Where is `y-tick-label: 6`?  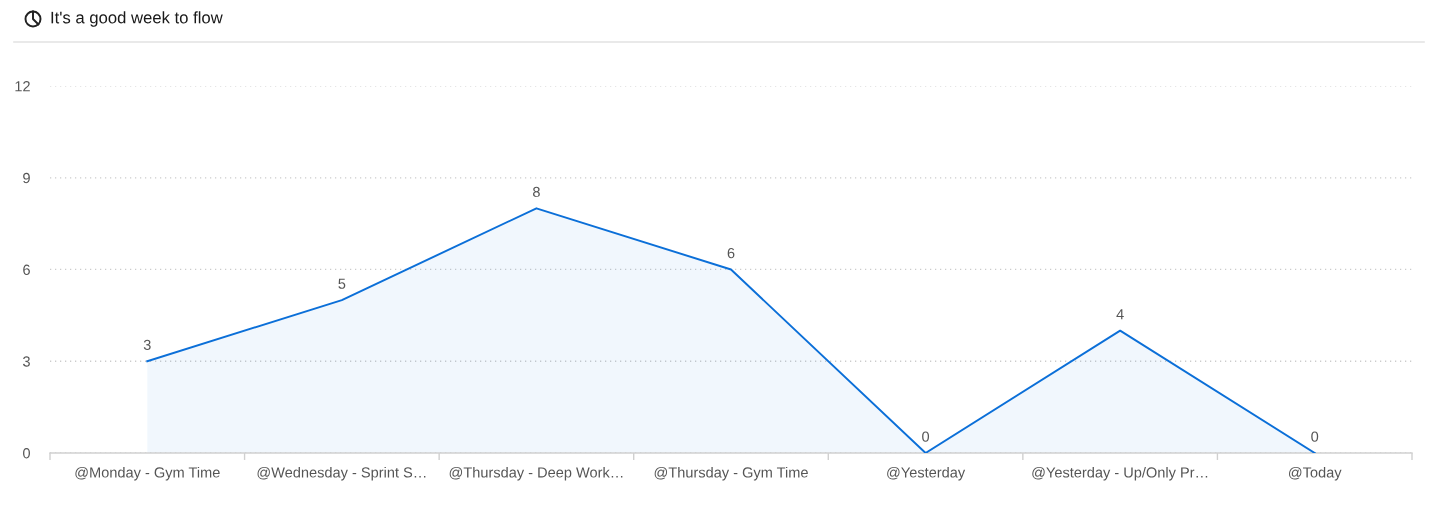
y-tick-label: 6 is located at coordinates (26, 269).